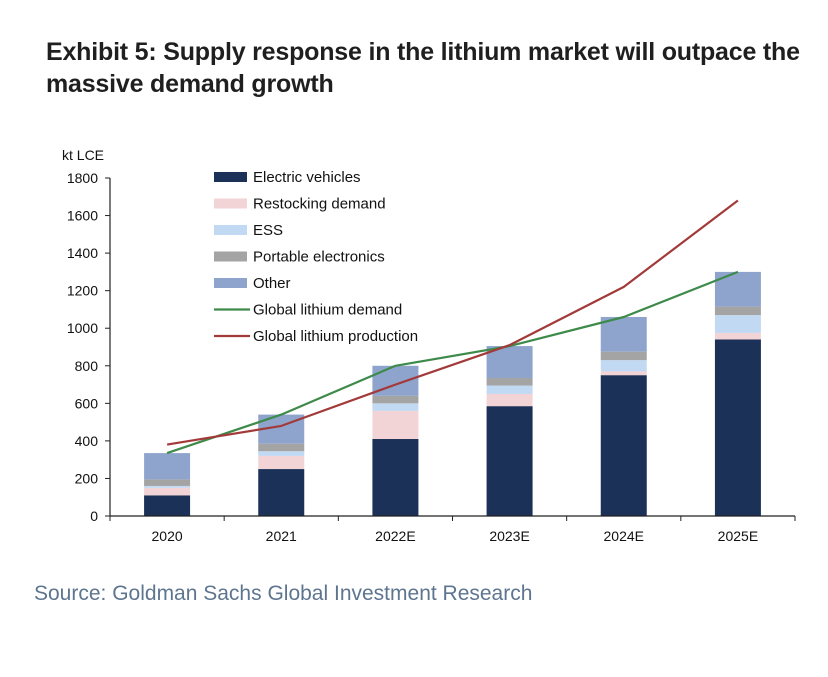 The image size is (828, 677). What do you see at coordinates (268, 230) in the screenshot?
I see `legend-label-ess: ESS` at bounding box center [268, 230].